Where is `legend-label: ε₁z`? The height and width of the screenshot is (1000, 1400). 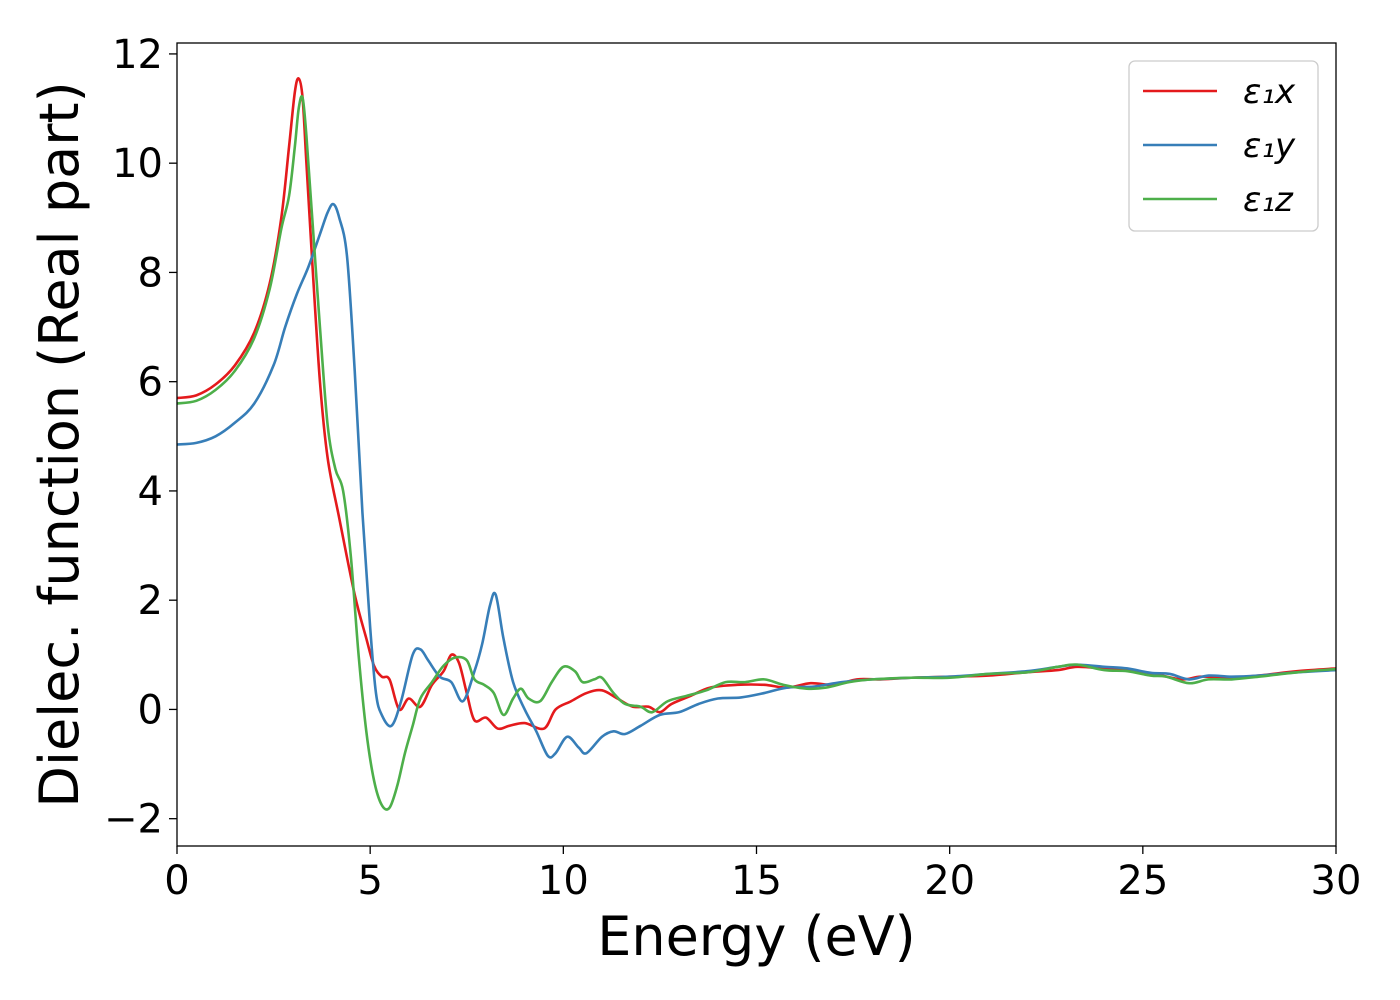 legend-label: ε₁z is located at coordinates (1268, 200).